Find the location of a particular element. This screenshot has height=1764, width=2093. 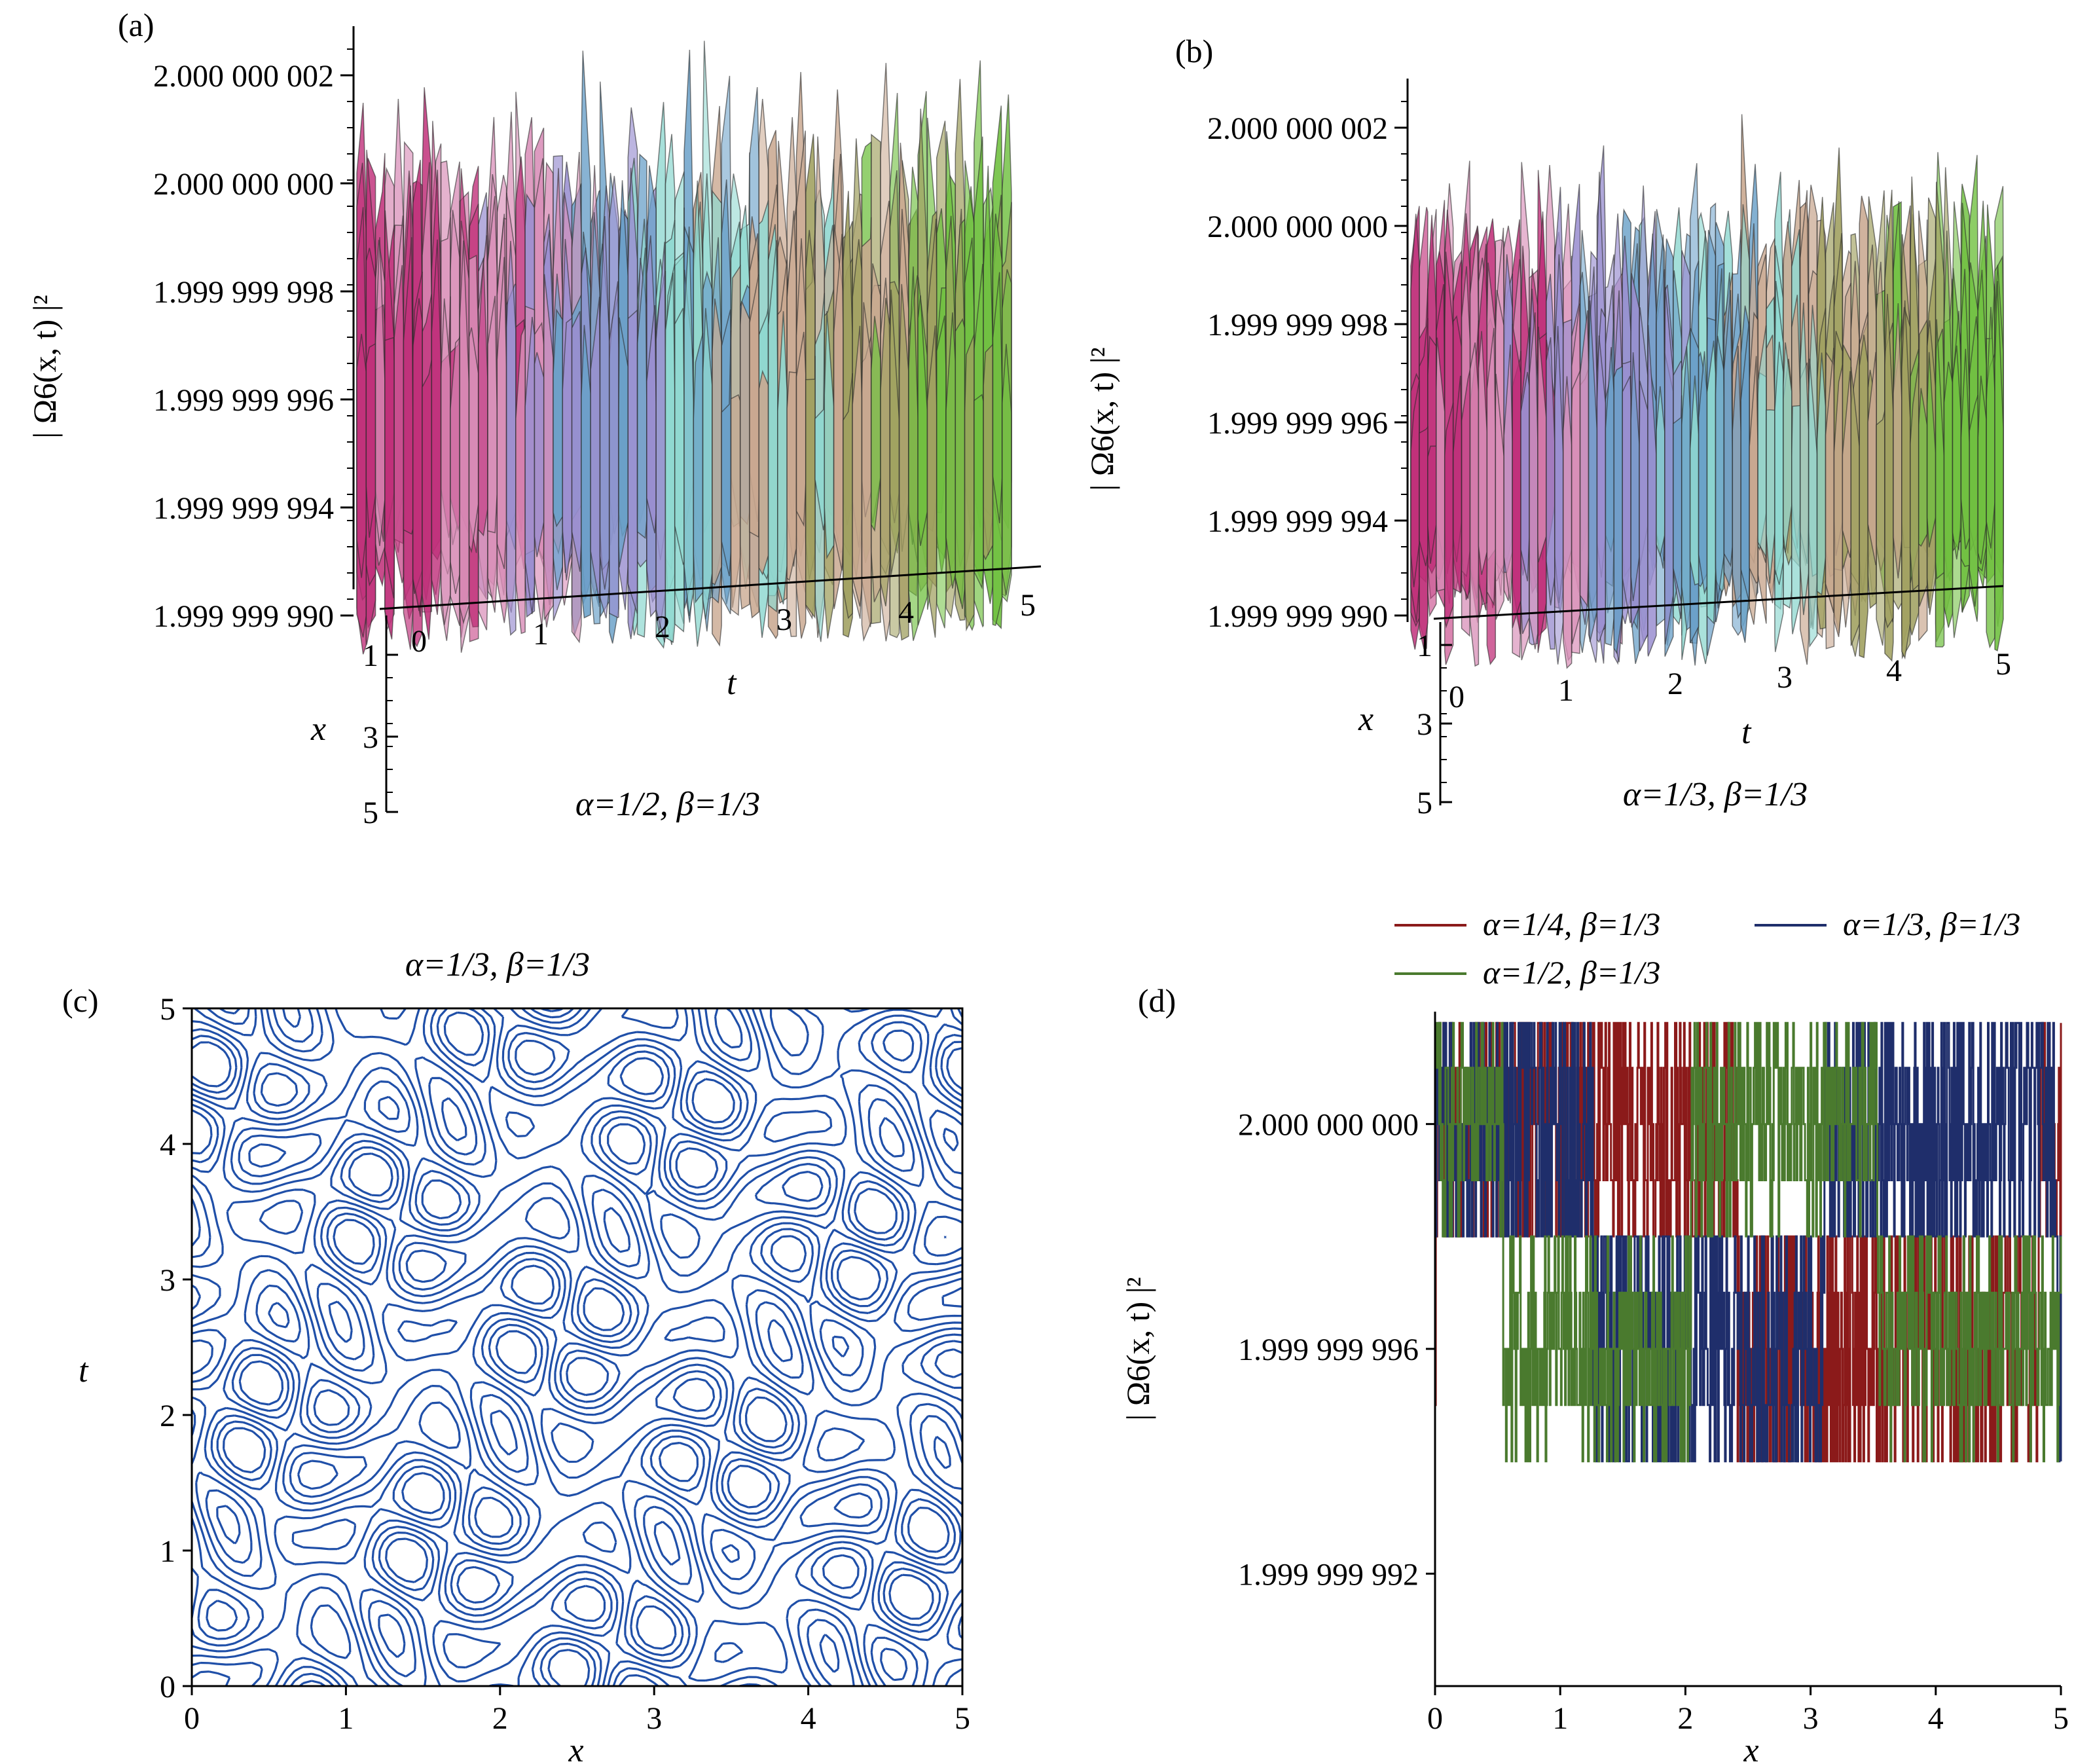

panel-a-label: (a) is located at coordinates (136, 25).